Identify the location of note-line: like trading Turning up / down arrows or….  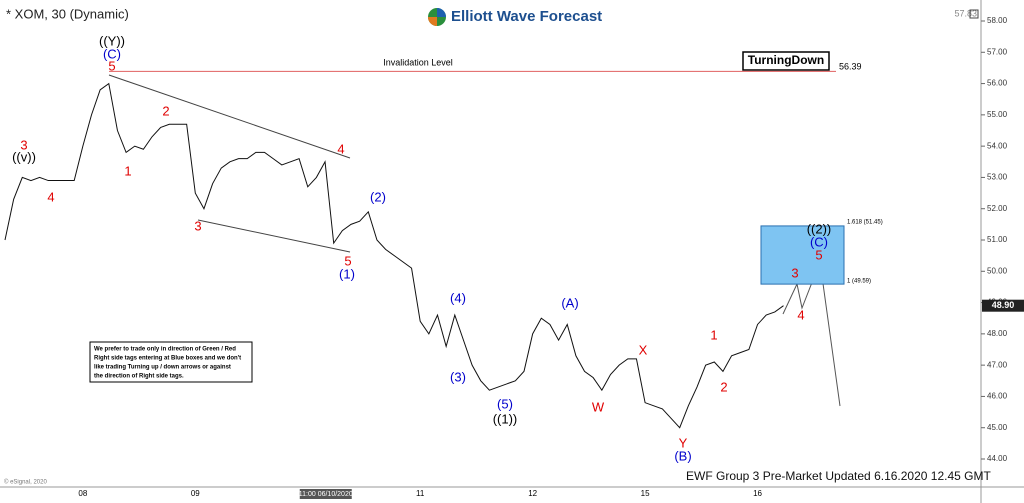
(162, 368).